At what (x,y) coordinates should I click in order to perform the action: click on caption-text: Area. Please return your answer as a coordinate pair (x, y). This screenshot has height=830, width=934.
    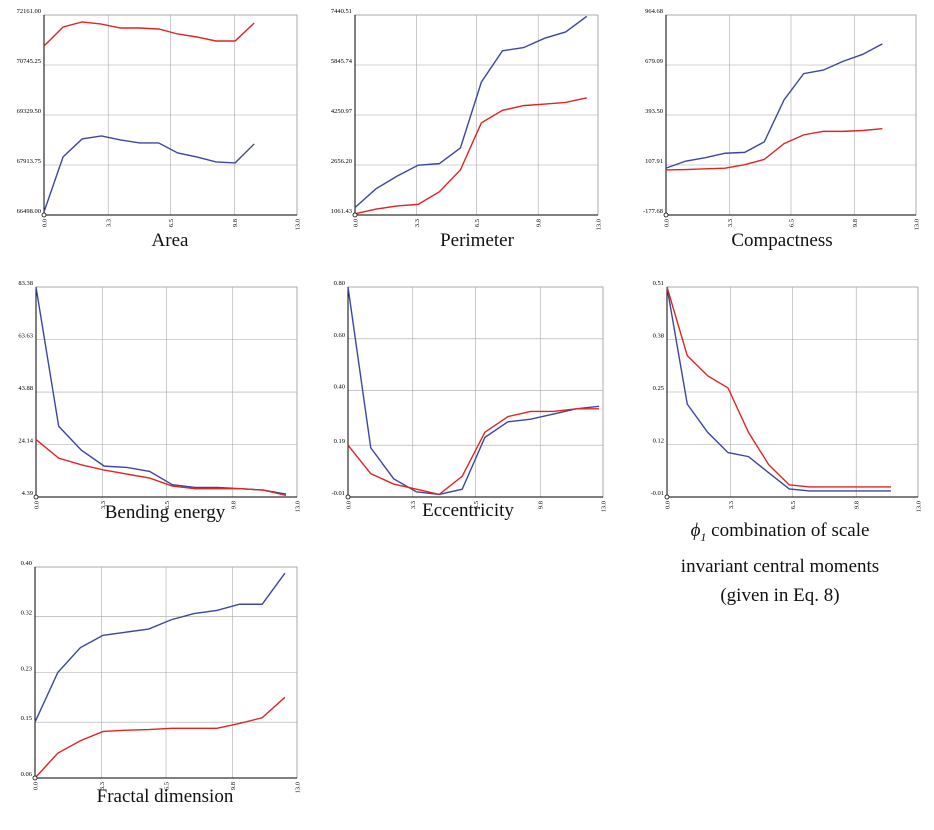
    Looking at the image, I should click on (170, 240).